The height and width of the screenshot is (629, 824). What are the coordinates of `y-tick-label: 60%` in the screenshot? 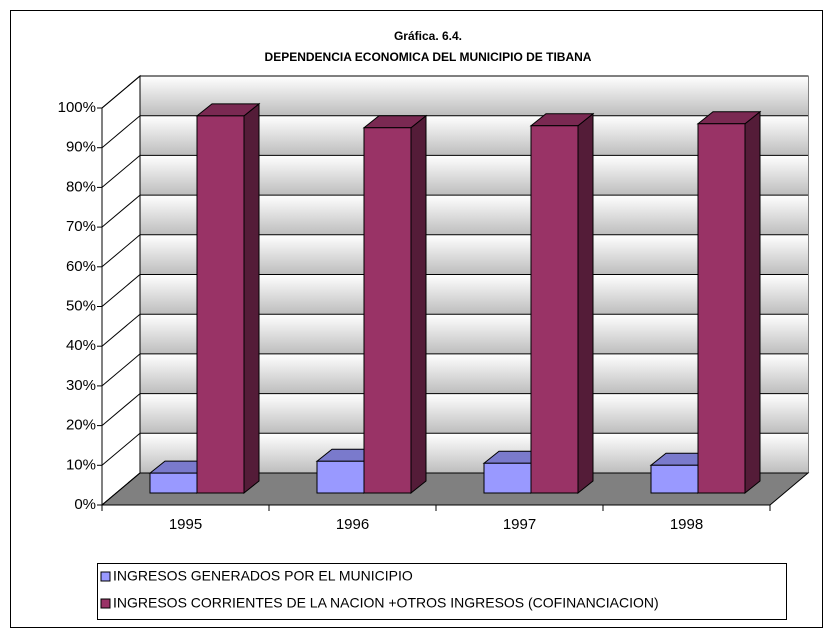 It's located at (81, 266).